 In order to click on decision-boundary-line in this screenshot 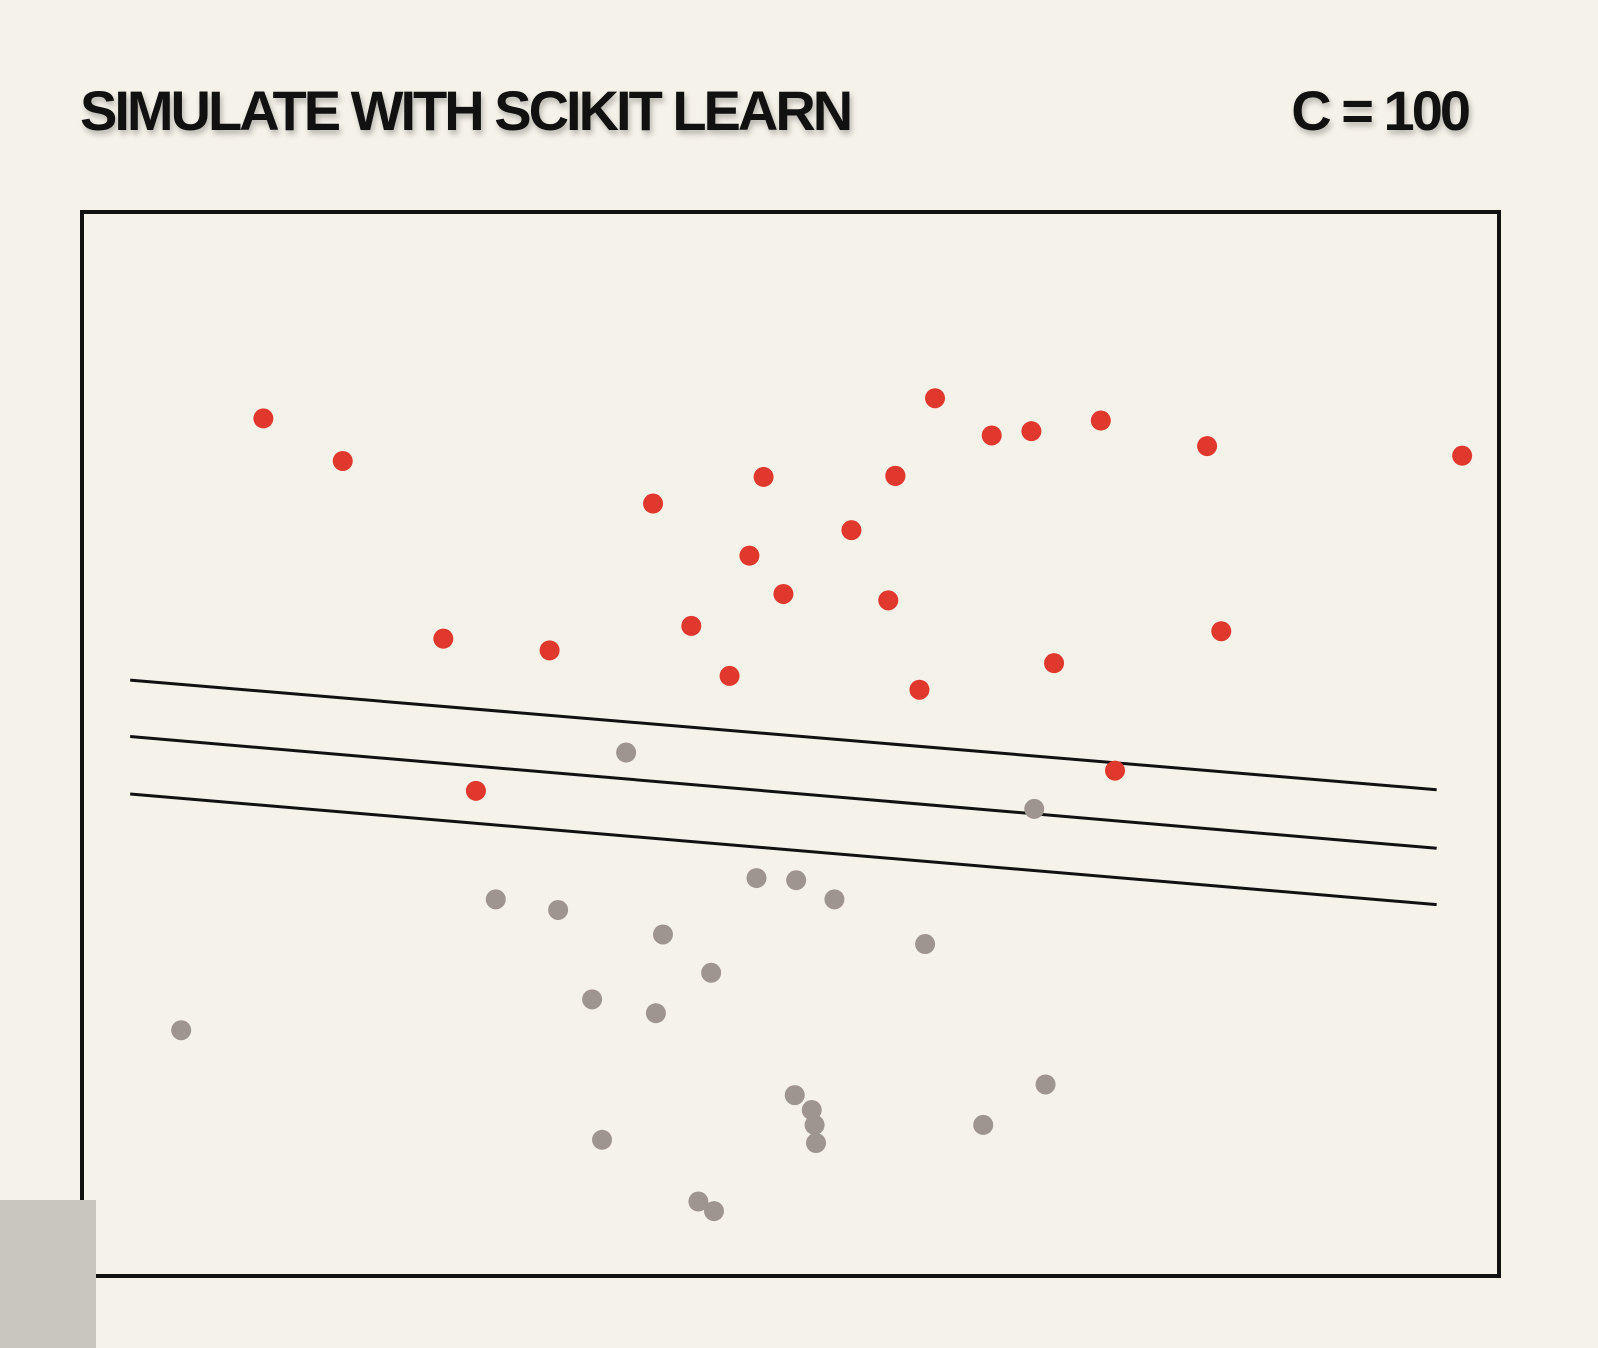, I will do `click(783, 792)`.